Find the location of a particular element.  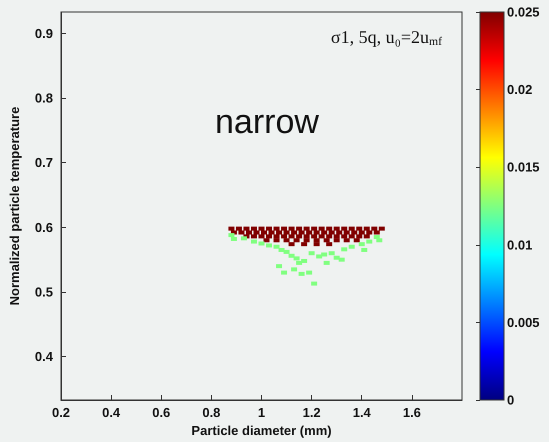

y-tick-label: 0.5 is located at coordinates (43, 292).